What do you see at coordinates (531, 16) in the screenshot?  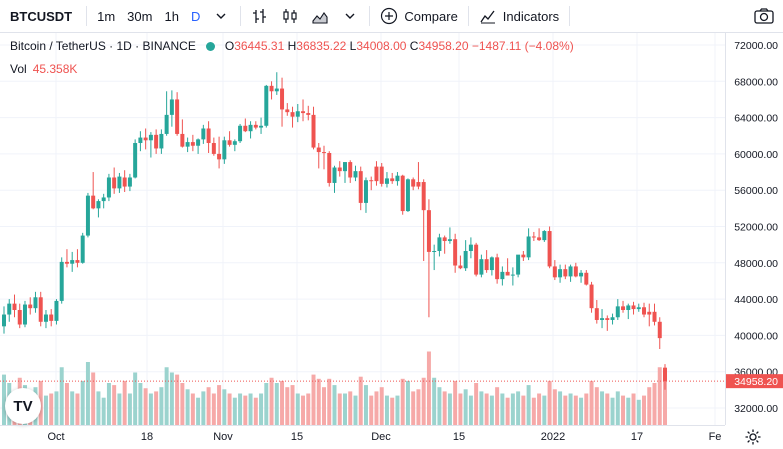 I see `indicators-label: Indicators` at bounding box center [531, 16].